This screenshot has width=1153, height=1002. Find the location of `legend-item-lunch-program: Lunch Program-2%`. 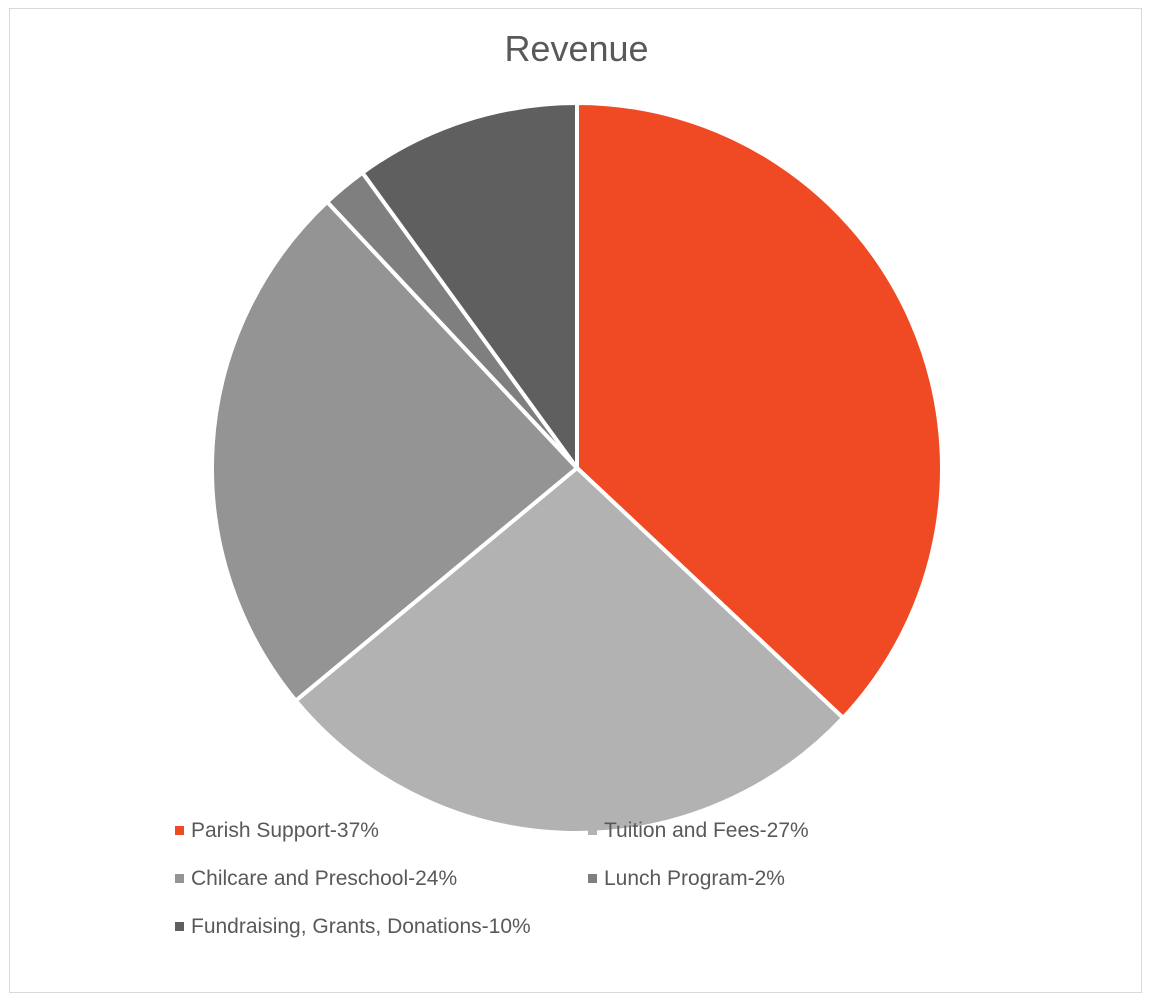

legend-item-lunch-program: Lunch Program-2% is located at coordinates (686, 879).